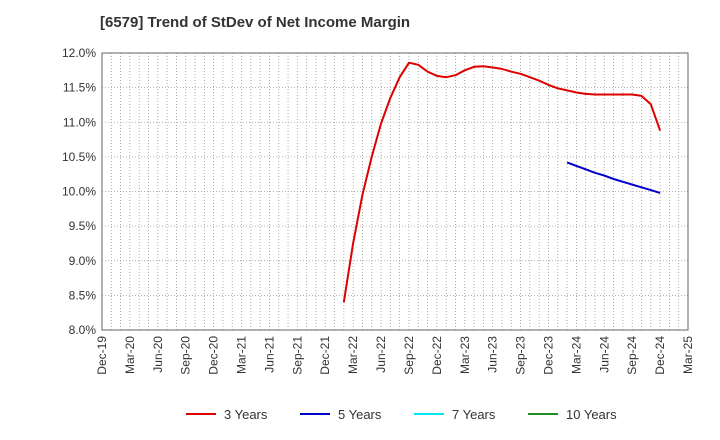 The image size is (720, 440). I want to click on x-tick-label: Mar-20, so click(130, 355).